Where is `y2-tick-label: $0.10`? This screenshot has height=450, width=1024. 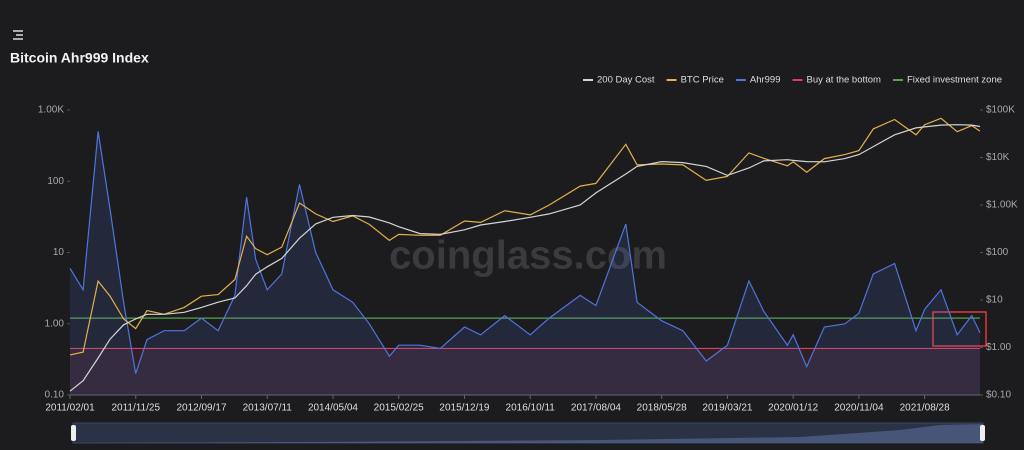
y2-tick-label: $0.10 is located at coordinates (998, 395).